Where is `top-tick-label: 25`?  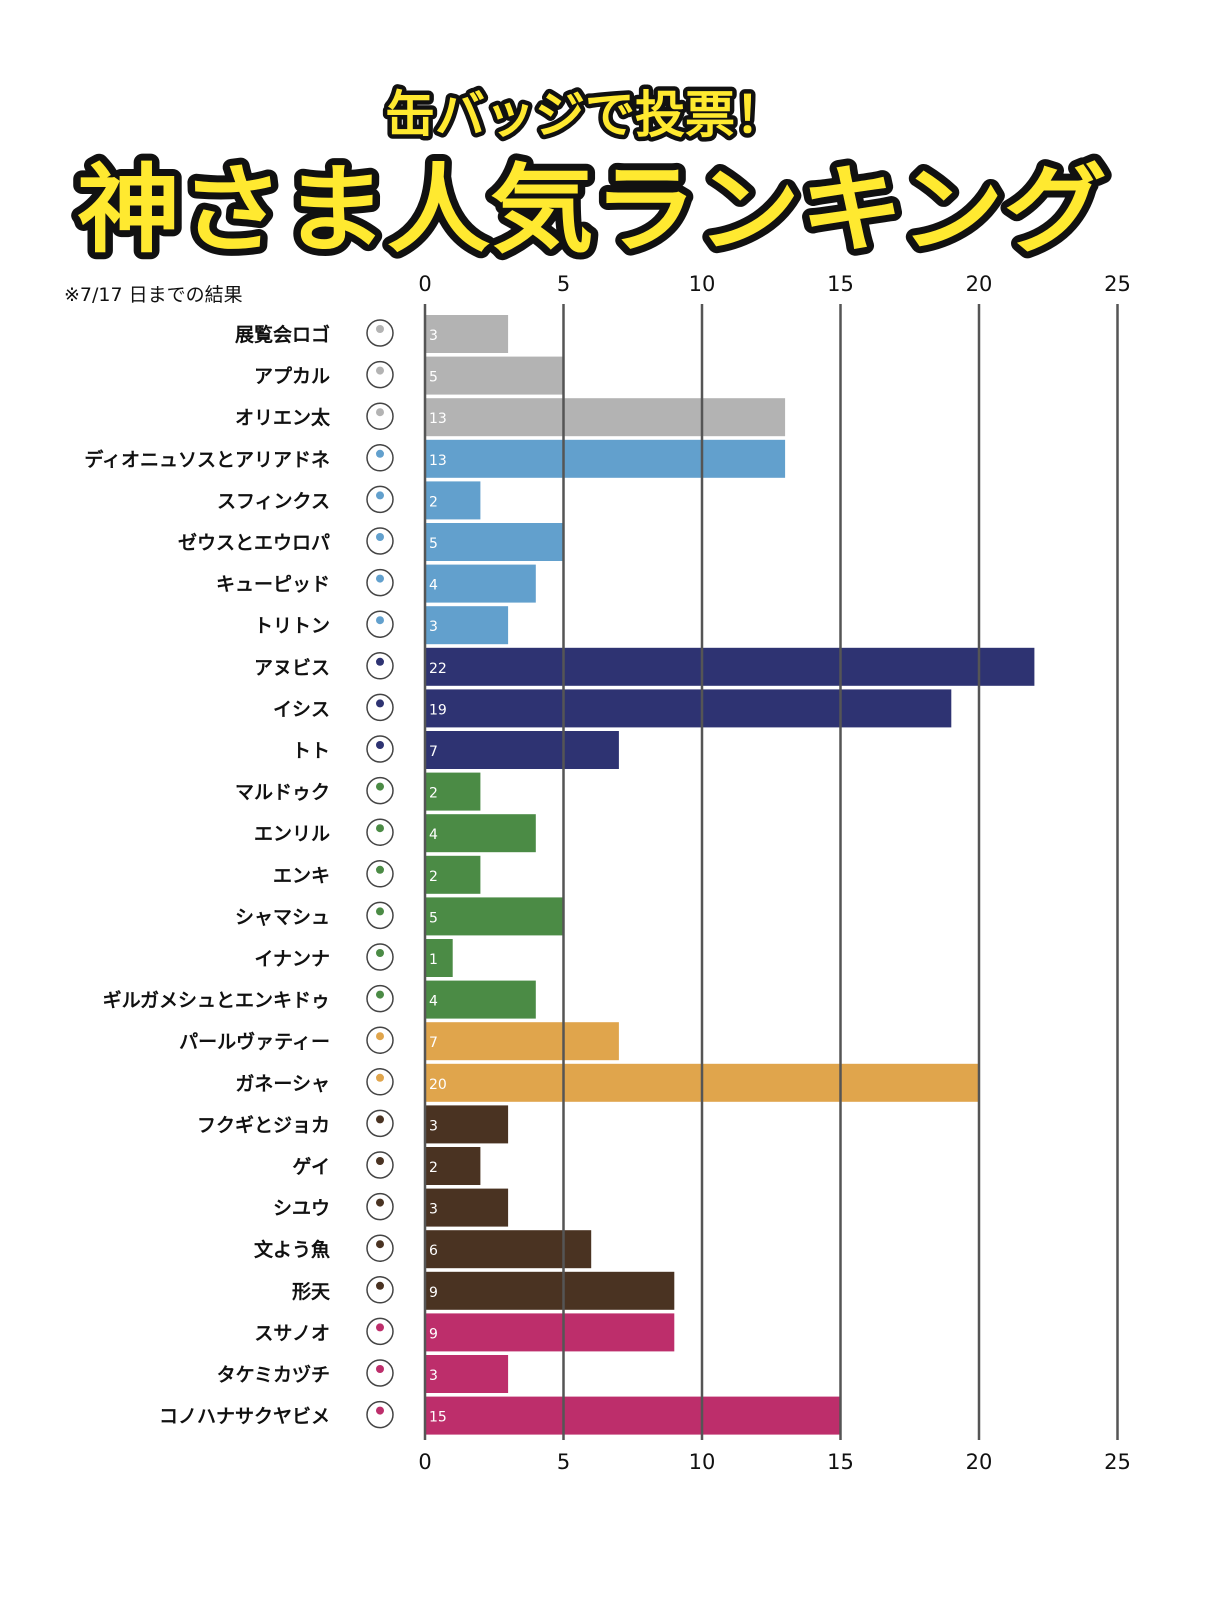
top-tick-label: 25 is located at coordinates (1117, 284).